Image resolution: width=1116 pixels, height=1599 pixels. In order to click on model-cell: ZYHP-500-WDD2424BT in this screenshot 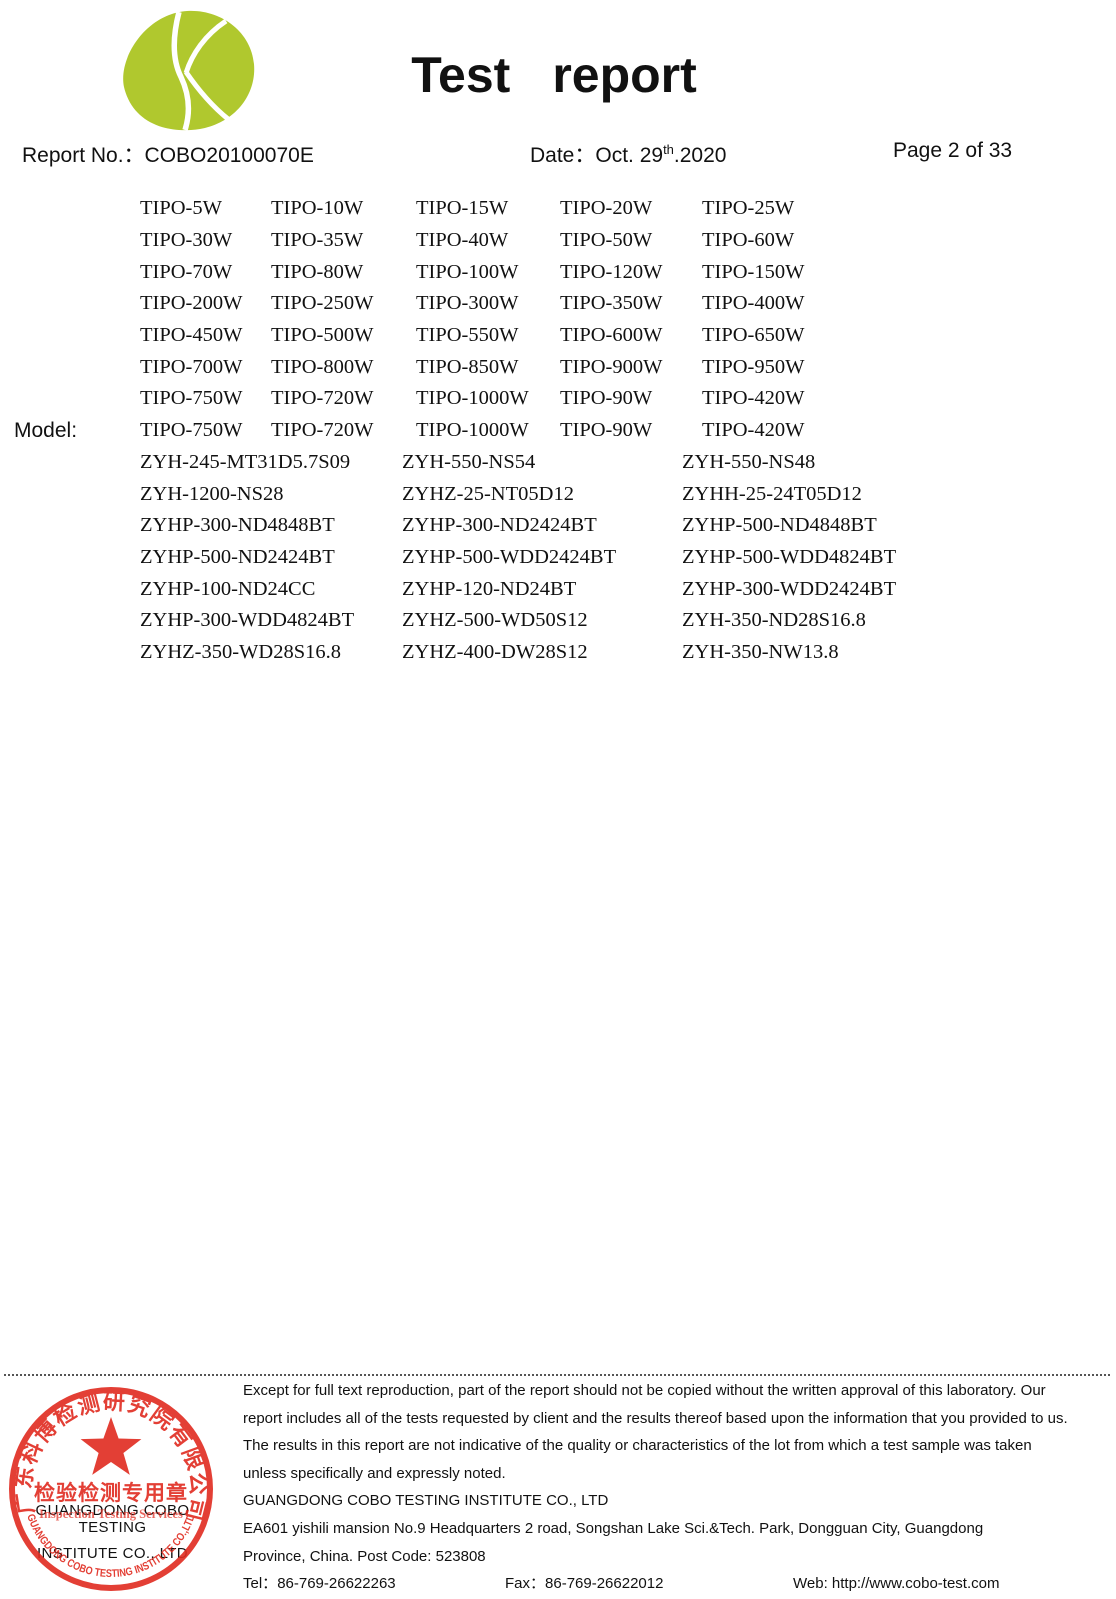, I will do `click(509, 556)`.